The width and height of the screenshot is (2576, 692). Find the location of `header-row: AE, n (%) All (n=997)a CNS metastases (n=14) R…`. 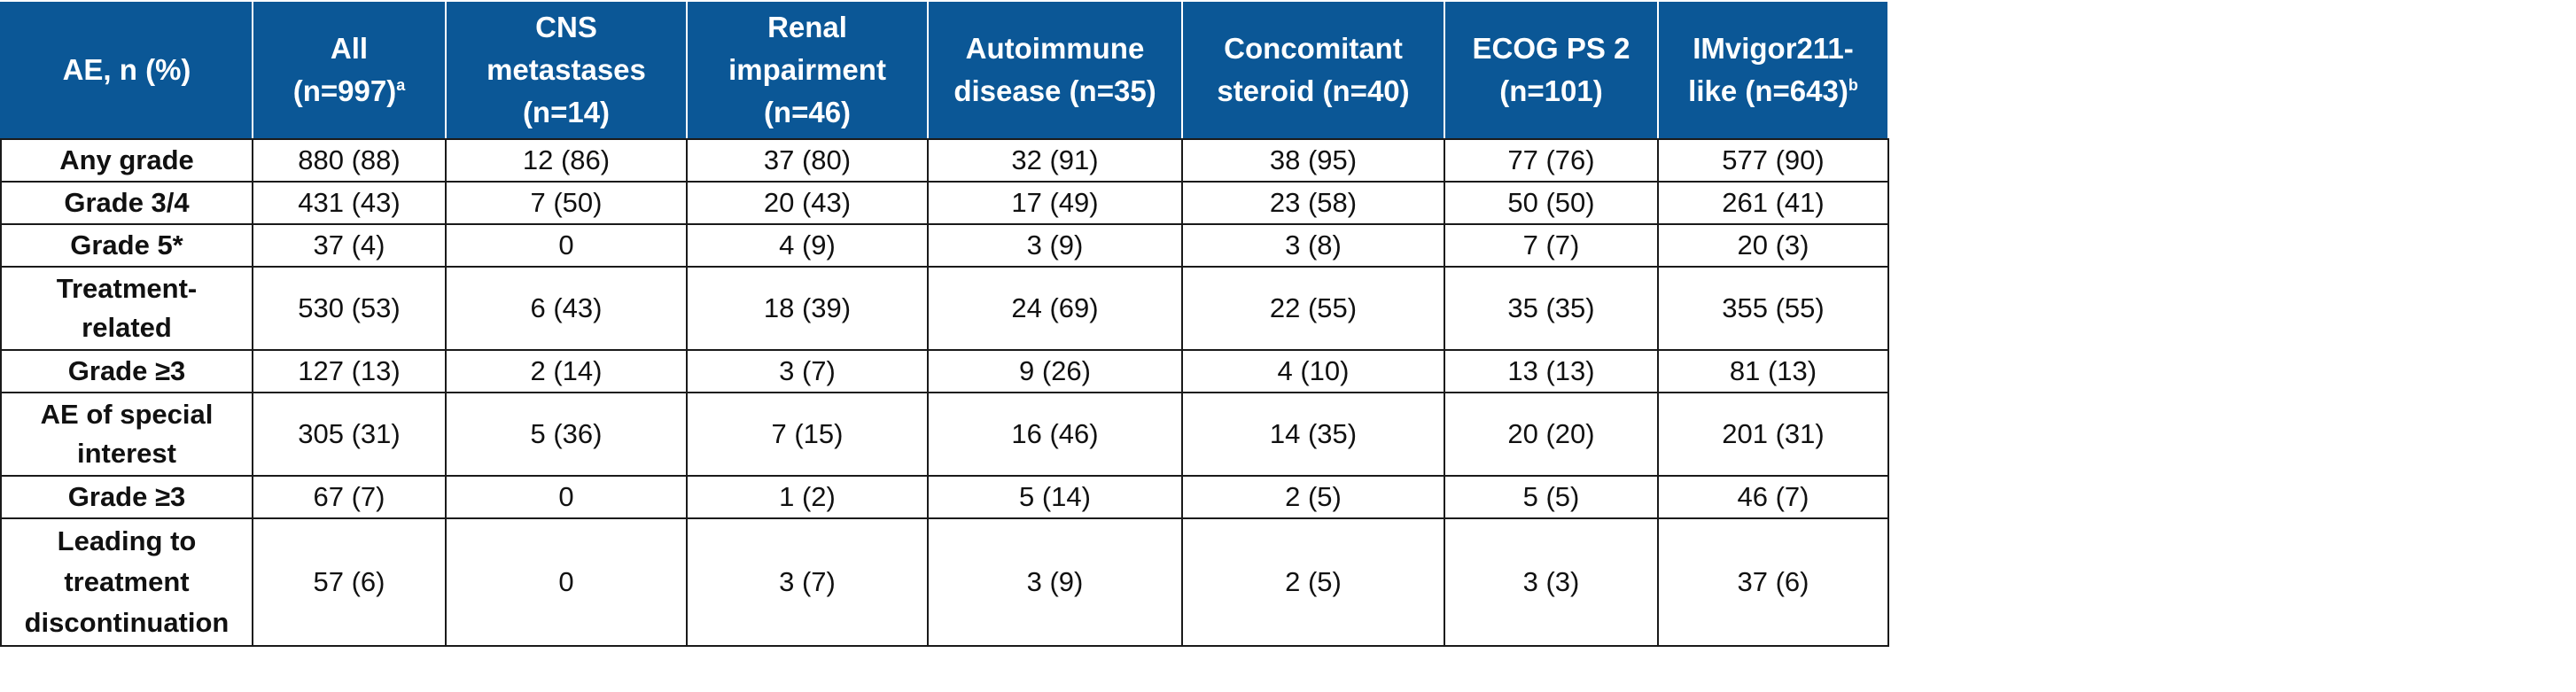

header-row: AE, n (%) All (n=997)a CNS metastases (n=14) R… is located at coordinates (945, 70).